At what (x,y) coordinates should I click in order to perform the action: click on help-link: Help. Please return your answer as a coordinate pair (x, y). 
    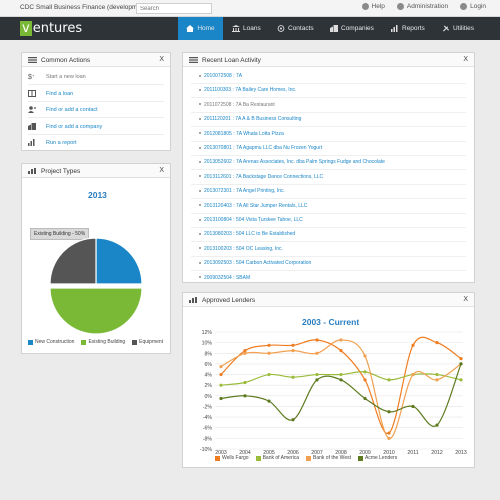
    Looking at the image, I should click on (373, 6).